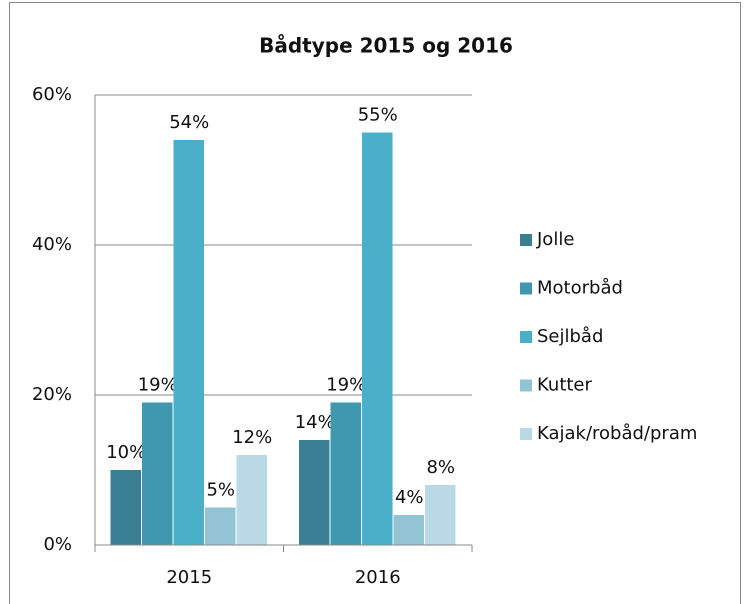 The height and width of the screenshot is (604, 751). I want to click on data-label: 5%, so click(220, 490).